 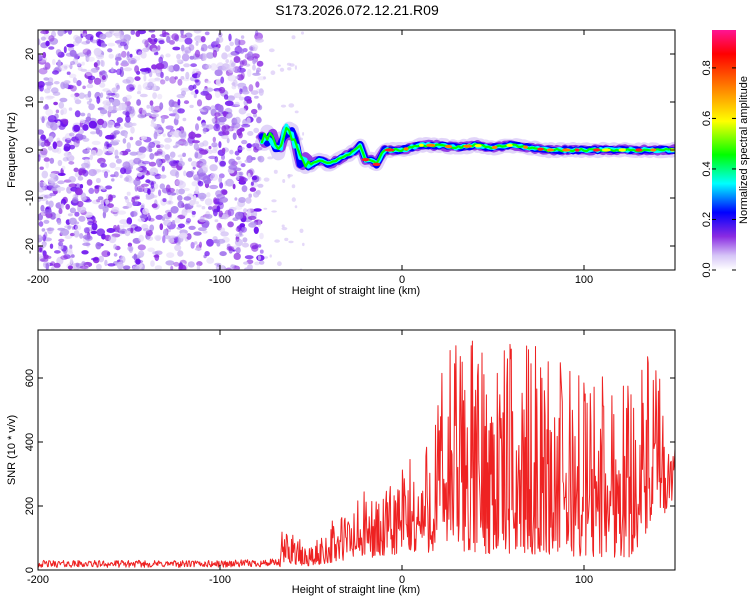 I want to click on y-tick-label: 0, so click(x=30, y=570).